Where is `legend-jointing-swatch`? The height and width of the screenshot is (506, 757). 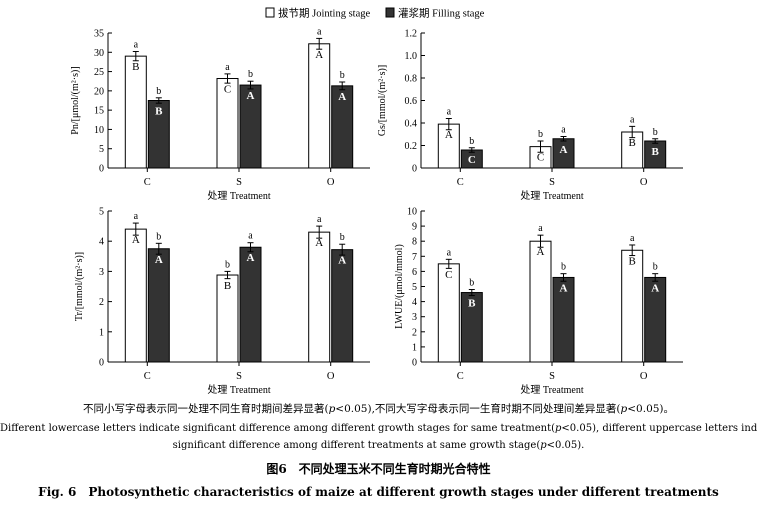
legend-jointing-swatch is located at coordinates (270, 12).